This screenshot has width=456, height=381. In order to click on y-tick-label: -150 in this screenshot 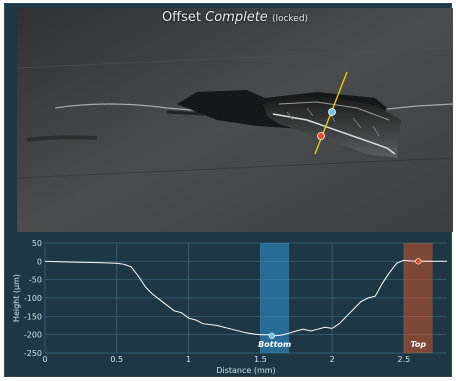, I will do `click(33, 316)`.